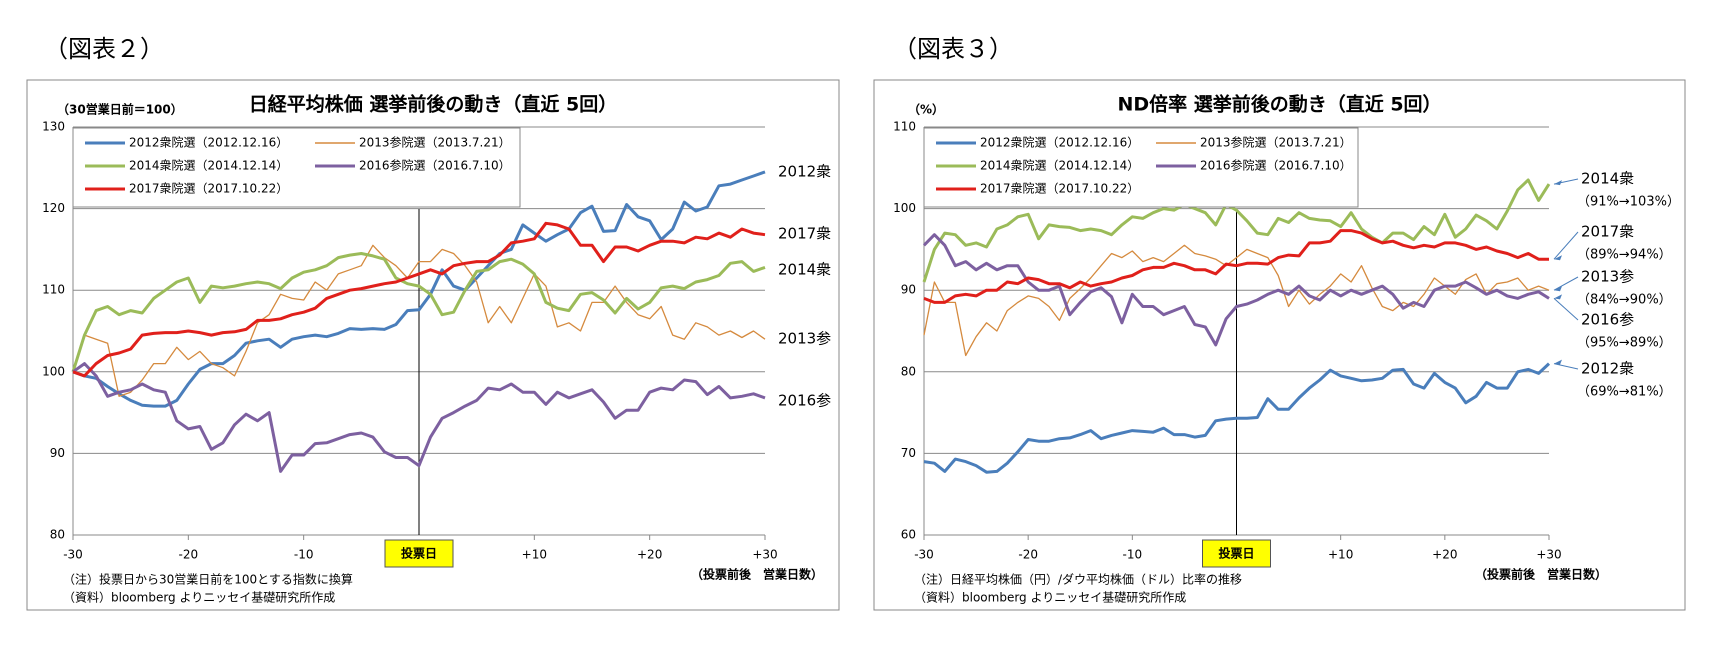 Image resolution: width=1717 pixels, height=647 pixels. What do you see at coordinates (104, 49) in the screenshot?
I see `figure-label: （図表２）` at bounding box center [104, 49].